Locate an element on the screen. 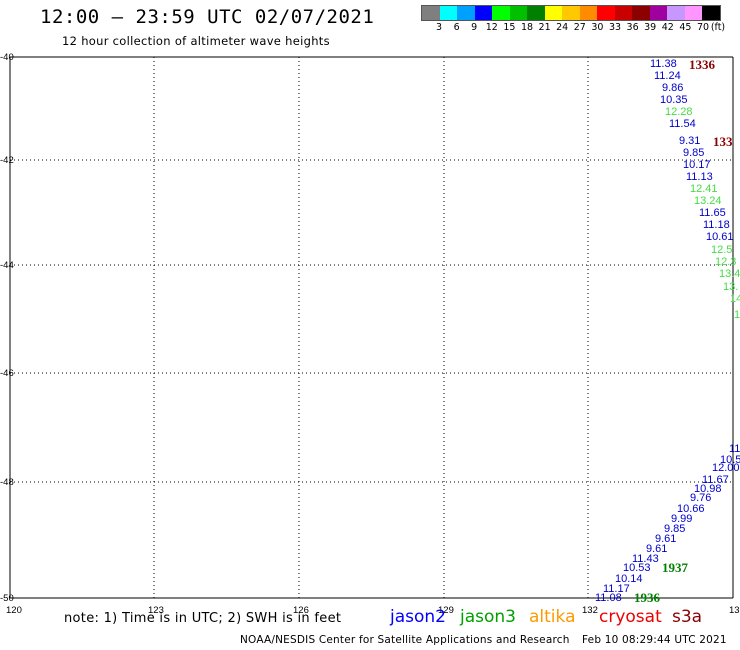  color-scale-label: 12 is located at coordinates (491, 27).